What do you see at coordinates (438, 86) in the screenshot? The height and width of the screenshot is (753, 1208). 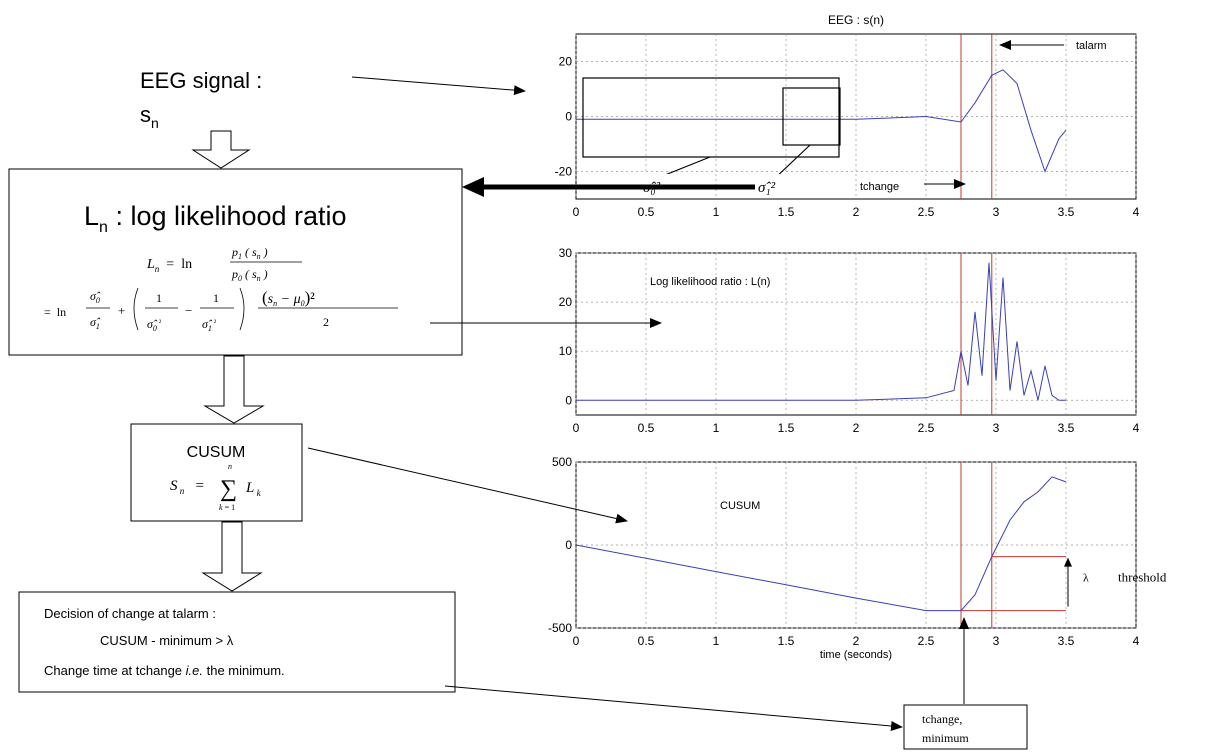 I see `signal-to-eeg-arrow` at bounding box center [438, 86].